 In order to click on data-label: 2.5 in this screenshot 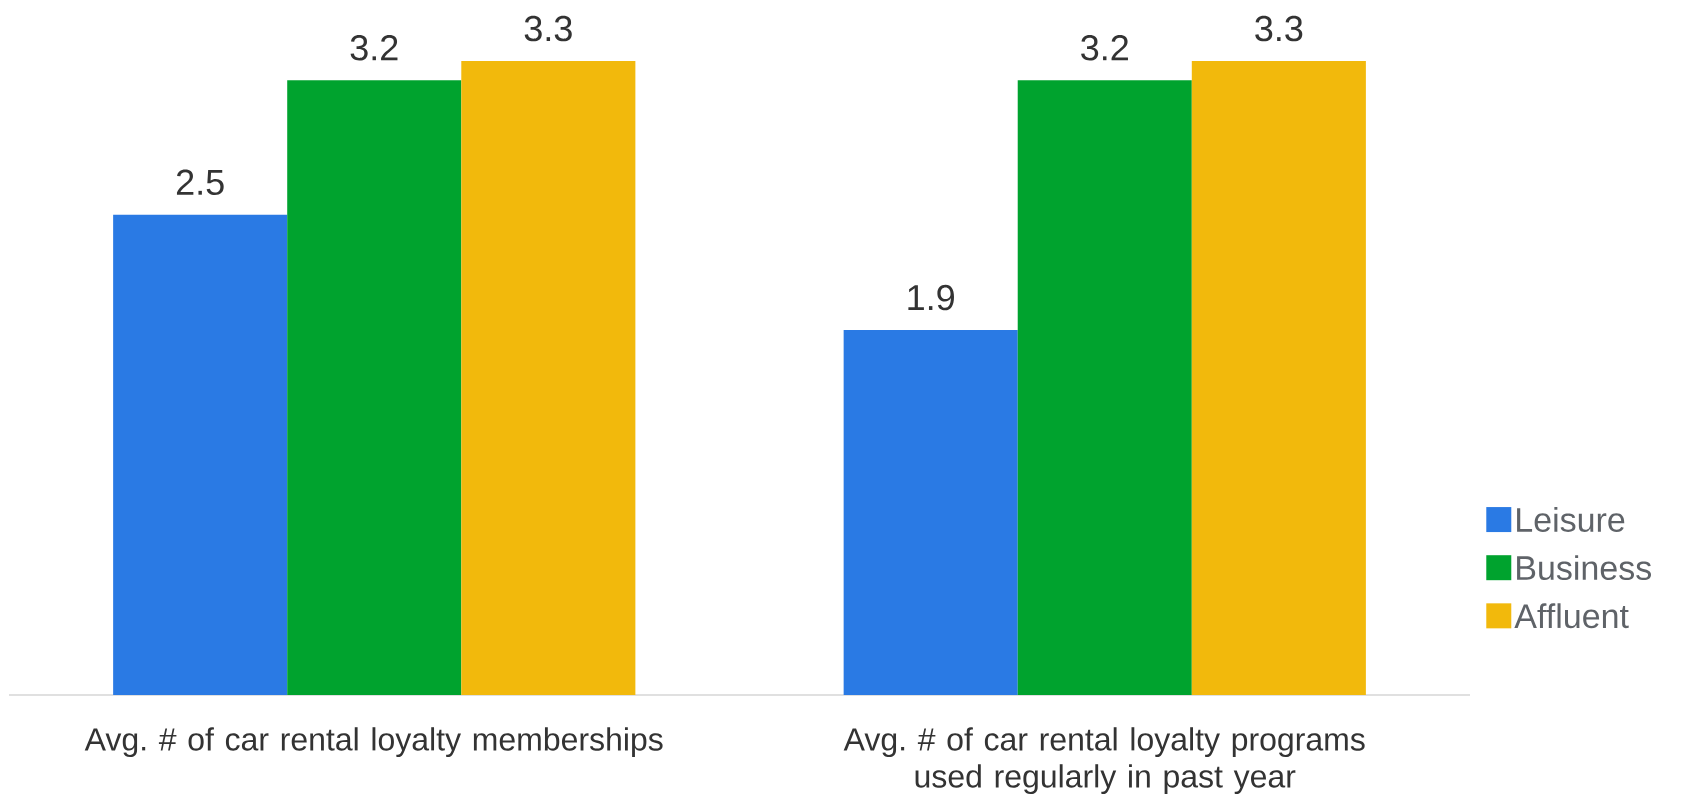, I will do `click(200, 182)`.